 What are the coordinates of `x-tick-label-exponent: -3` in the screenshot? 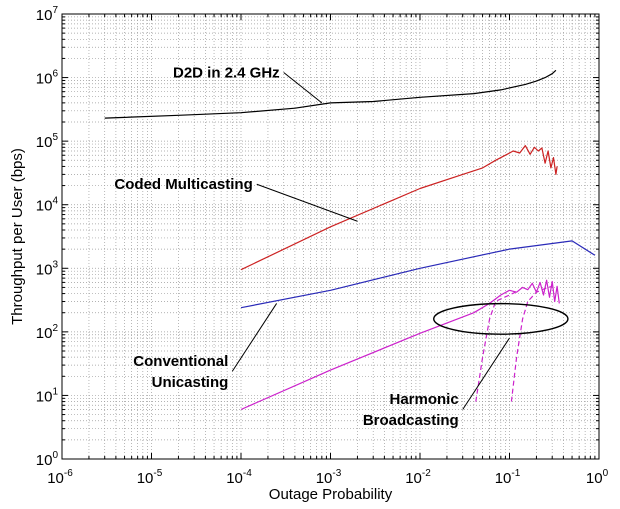 It's located at (336, 473).